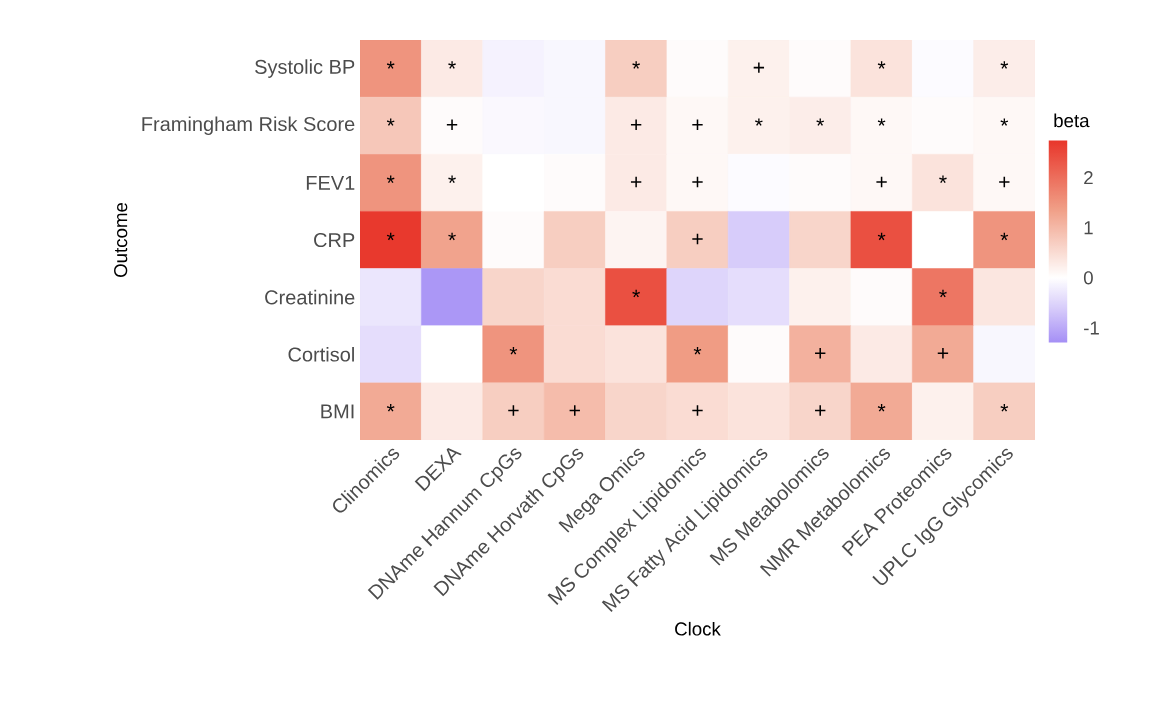 The image size is (1158, 725). What do you see at coordinates (1072, 120) in the screenshot?
I see `color-bar-title: beta` at bounding box center [1072, 120].